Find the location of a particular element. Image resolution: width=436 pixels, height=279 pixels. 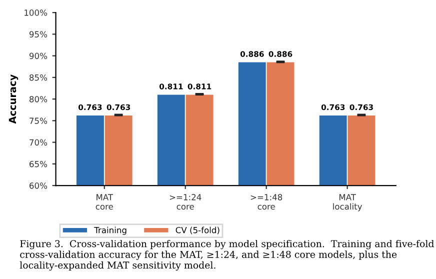

y-tick-label: 95% is located at coordinates (38, 34).